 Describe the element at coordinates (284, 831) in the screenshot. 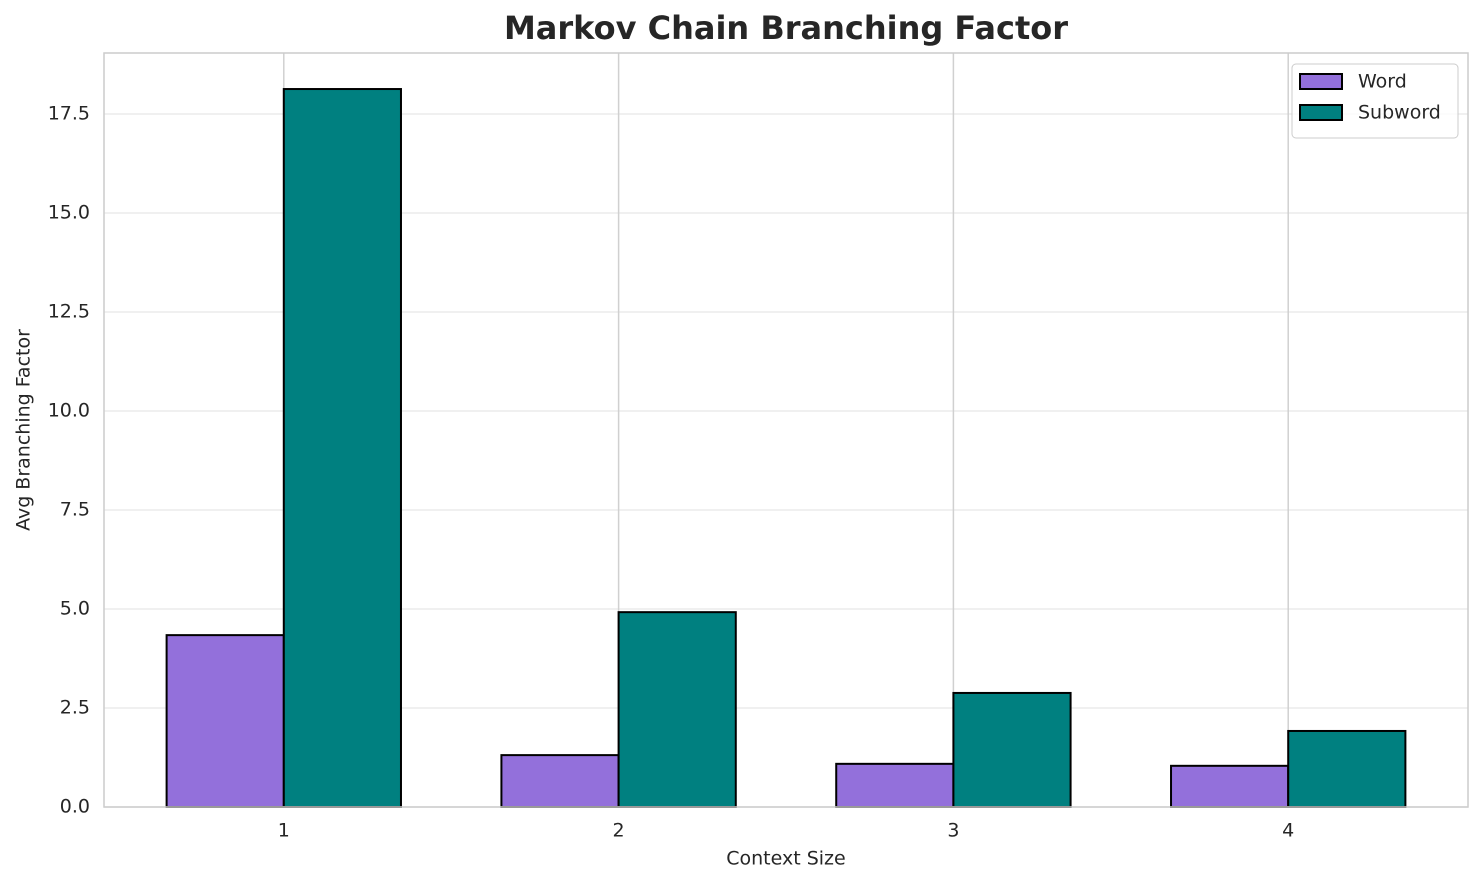

I see `x-tick-label: 1` at that location.